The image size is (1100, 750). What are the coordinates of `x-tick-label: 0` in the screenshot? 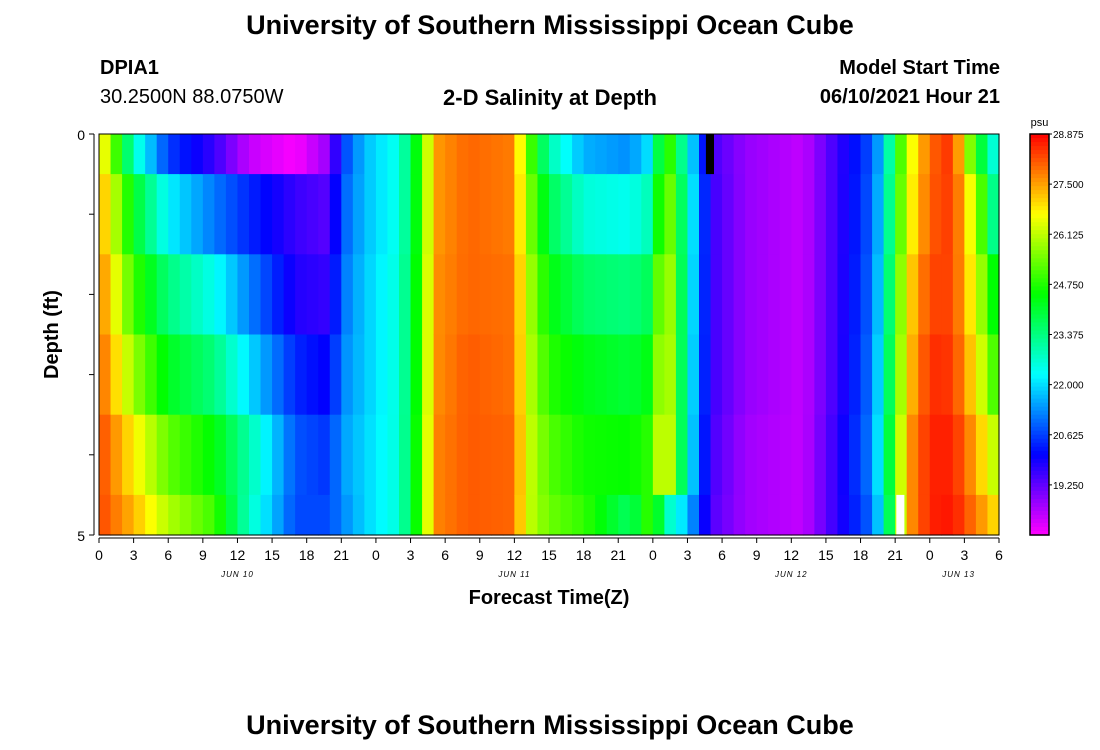 It's located at (930, 555).